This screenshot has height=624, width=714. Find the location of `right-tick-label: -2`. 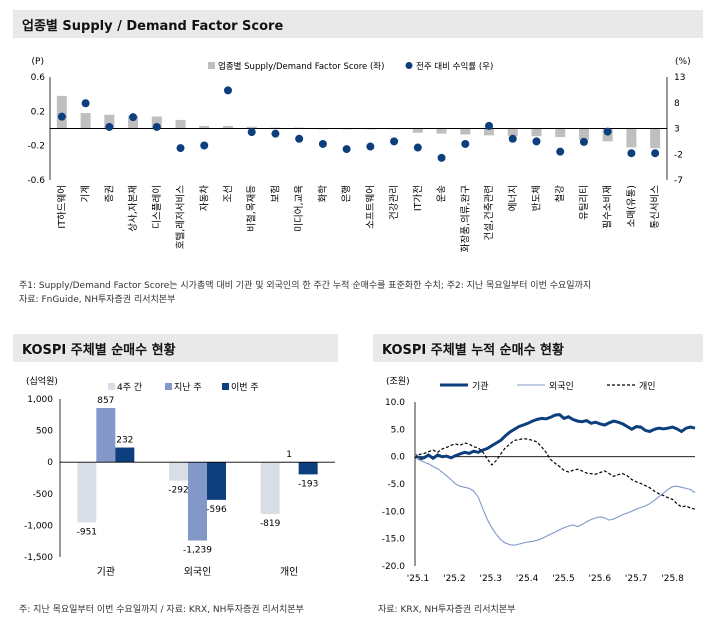

right-tick-label: -2 is located at coordinates (678, 155).